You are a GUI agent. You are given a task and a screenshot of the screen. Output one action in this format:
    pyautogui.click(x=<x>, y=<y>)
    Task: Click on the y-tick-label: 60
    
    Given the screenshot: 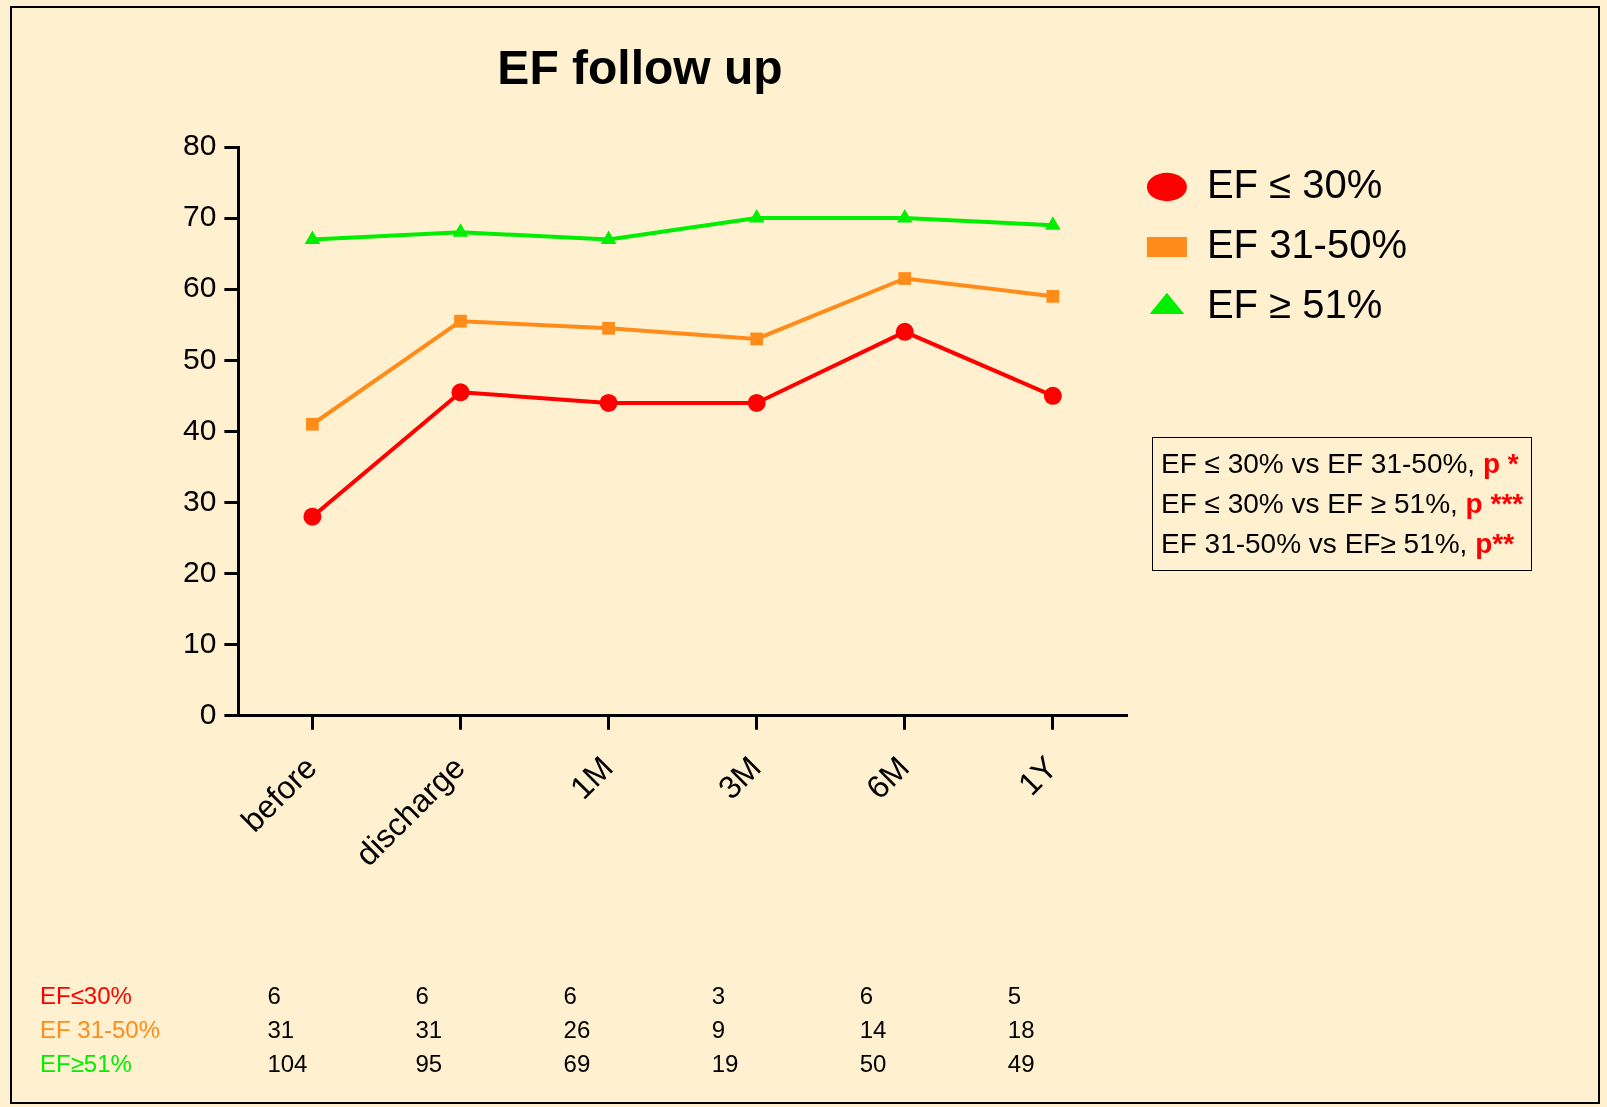 What is the action you would take?
    pyautogui.click(x=199, y=287)
    